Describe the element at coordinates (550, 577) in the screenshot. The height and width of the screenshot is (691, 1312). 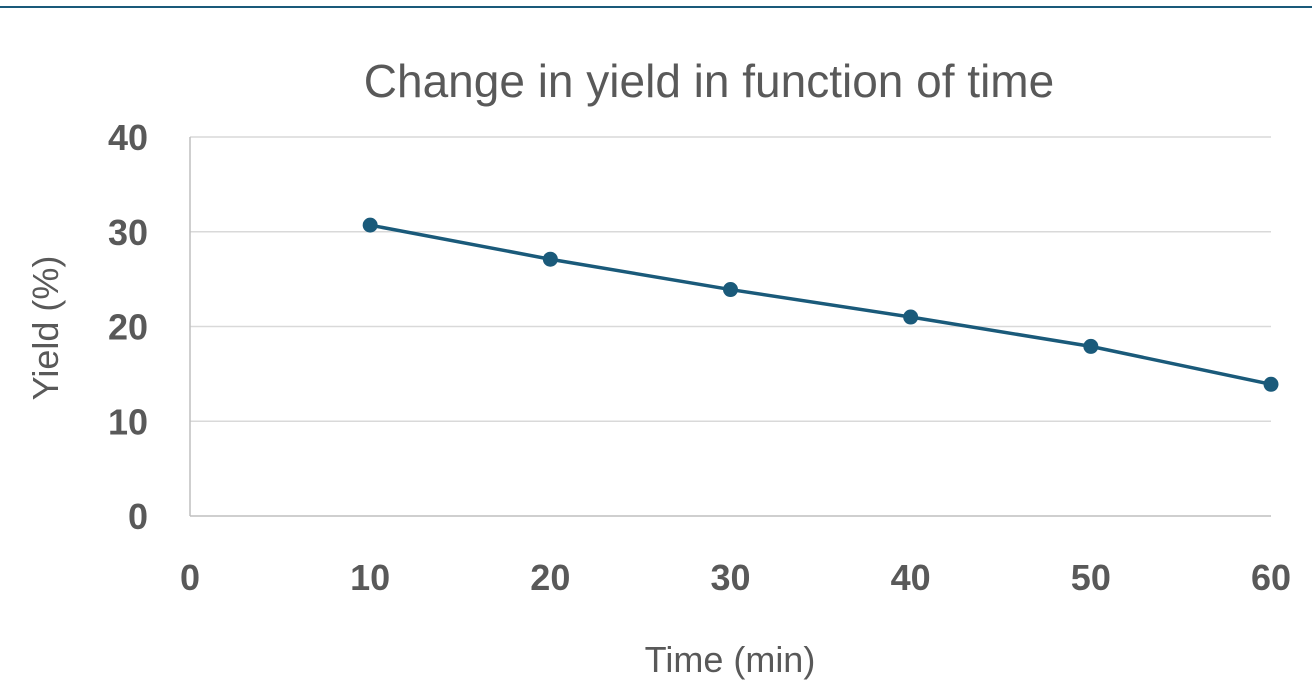
I see `x-tick-label-20: 20` at that location.